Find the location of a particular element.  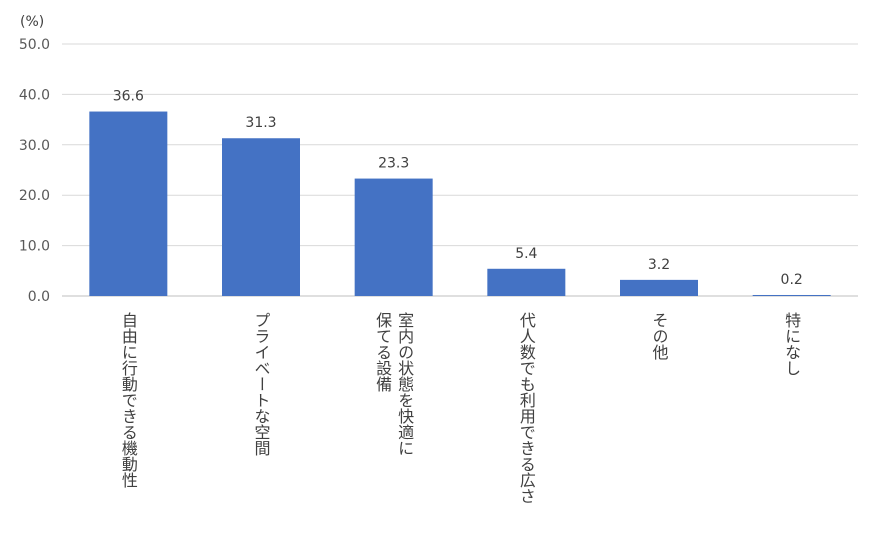

category-label: 室内の状態を快適に is located at coordinates (404, 384).